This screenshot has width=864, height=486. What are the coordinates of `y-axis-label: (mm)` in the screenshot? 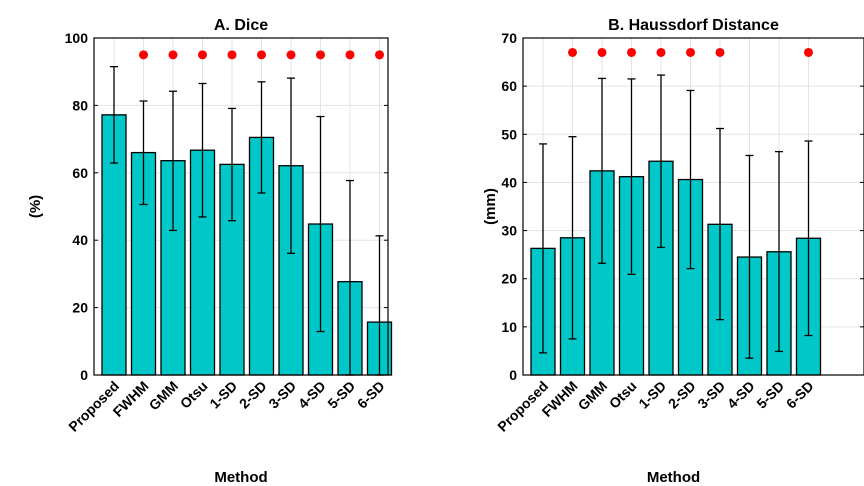 It's located at (490, 206).